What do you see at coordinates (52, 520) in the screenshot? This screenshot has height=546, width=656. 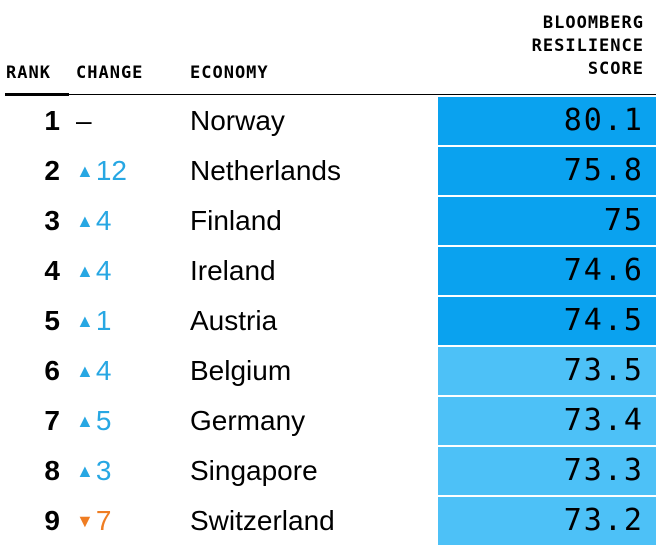 I see `rank-value: 9` at bounding box center [52, 520].